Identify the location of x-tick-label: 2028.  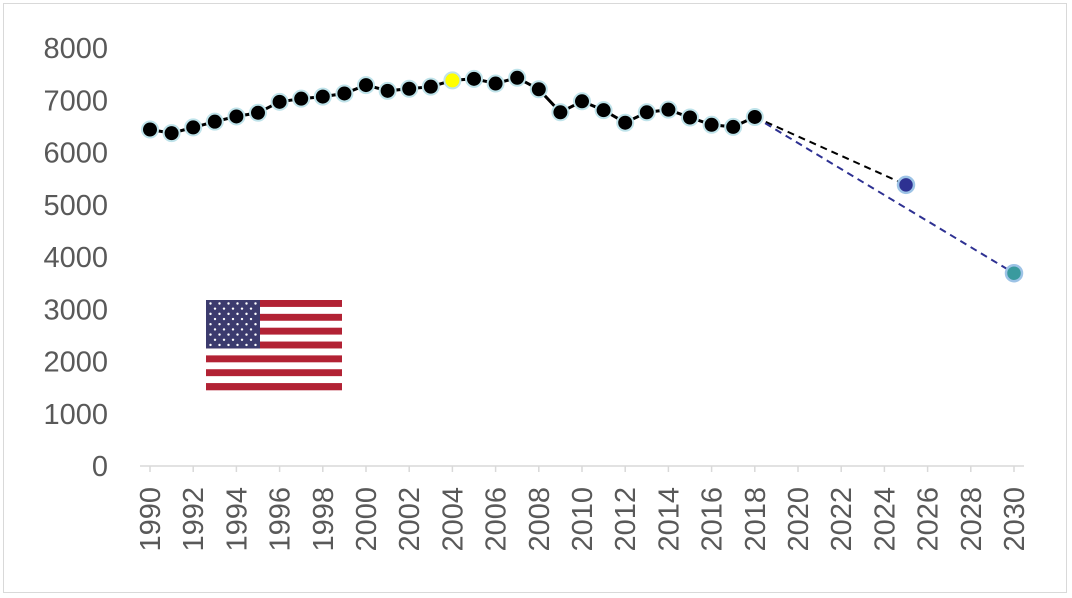
(972, 519).